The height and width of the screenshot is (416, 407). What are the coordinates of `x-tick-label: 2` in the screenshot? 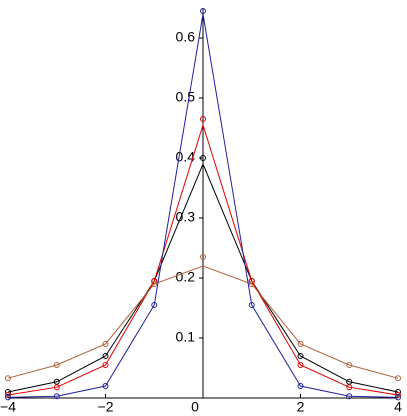 It's located at (301, 407).